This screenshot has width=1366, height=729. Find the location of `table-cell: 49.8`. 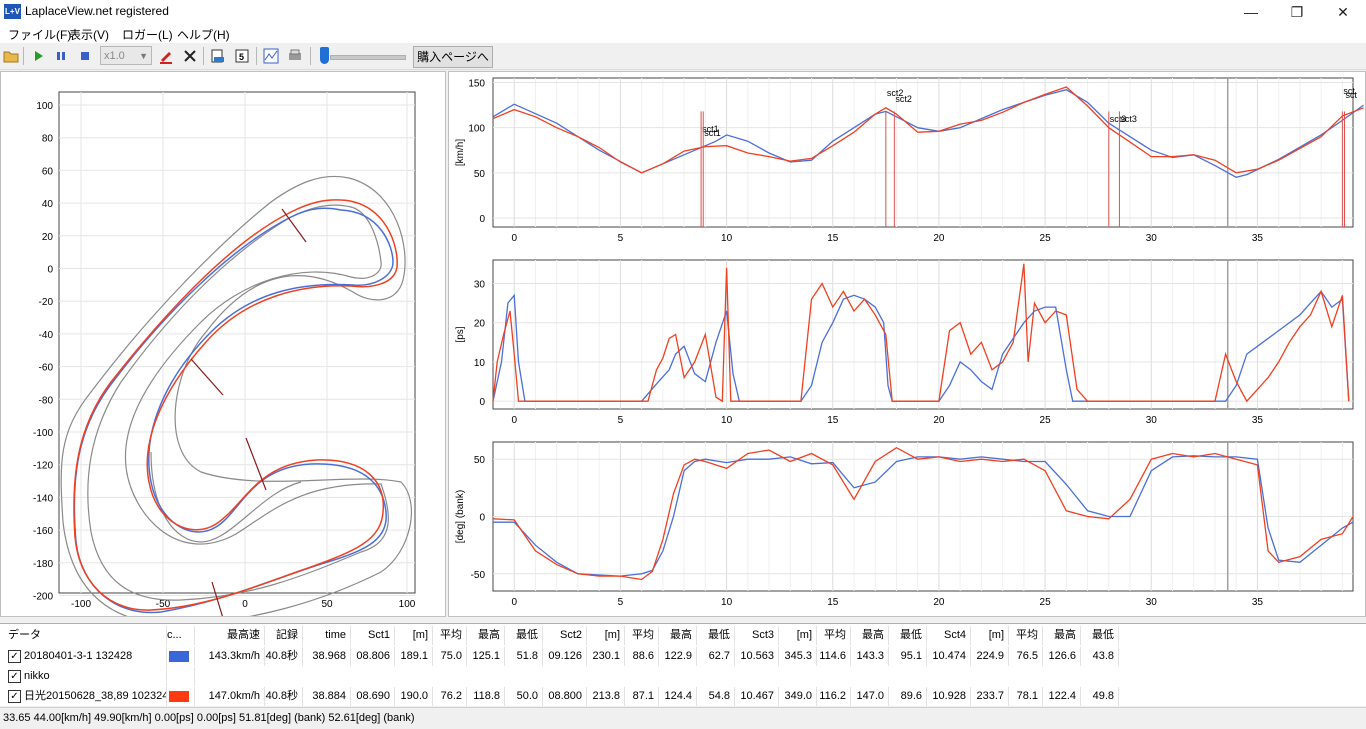

table-cell: 49.8 is located at coordinates (1100, 696).